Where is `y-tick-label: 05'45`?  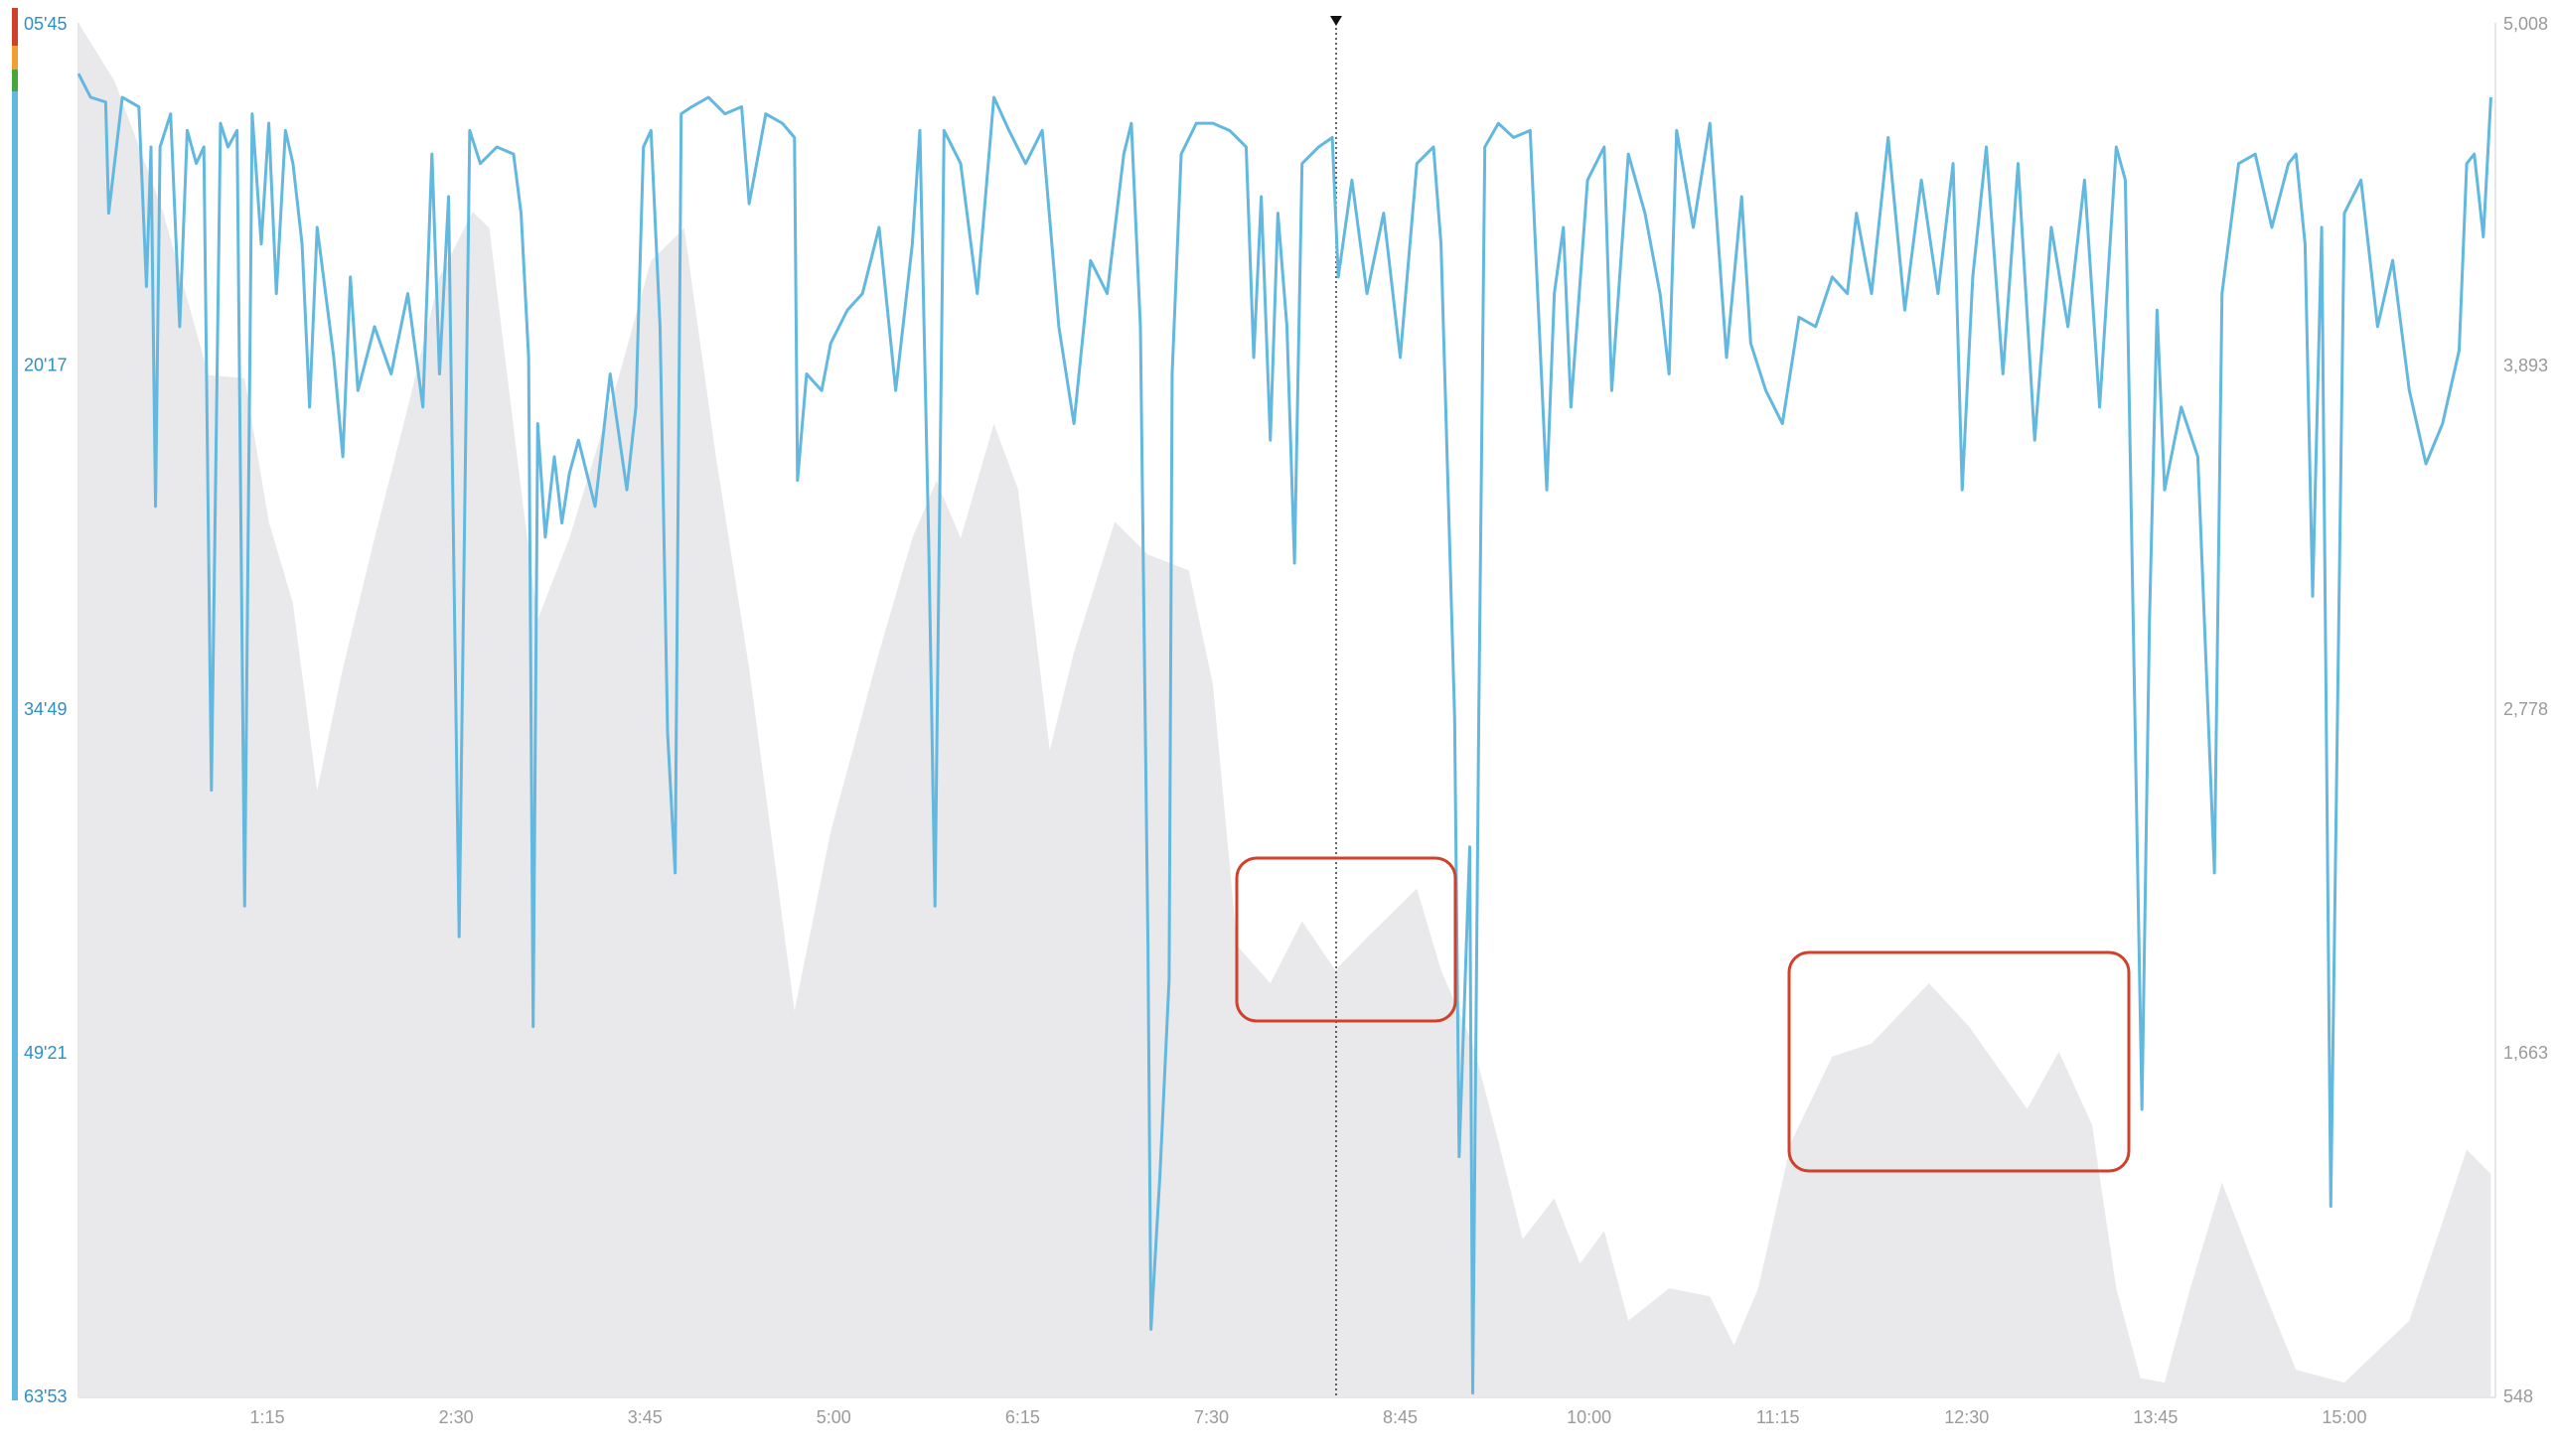 y-tick-label: 05'45 is located at coordinates (45, 24).